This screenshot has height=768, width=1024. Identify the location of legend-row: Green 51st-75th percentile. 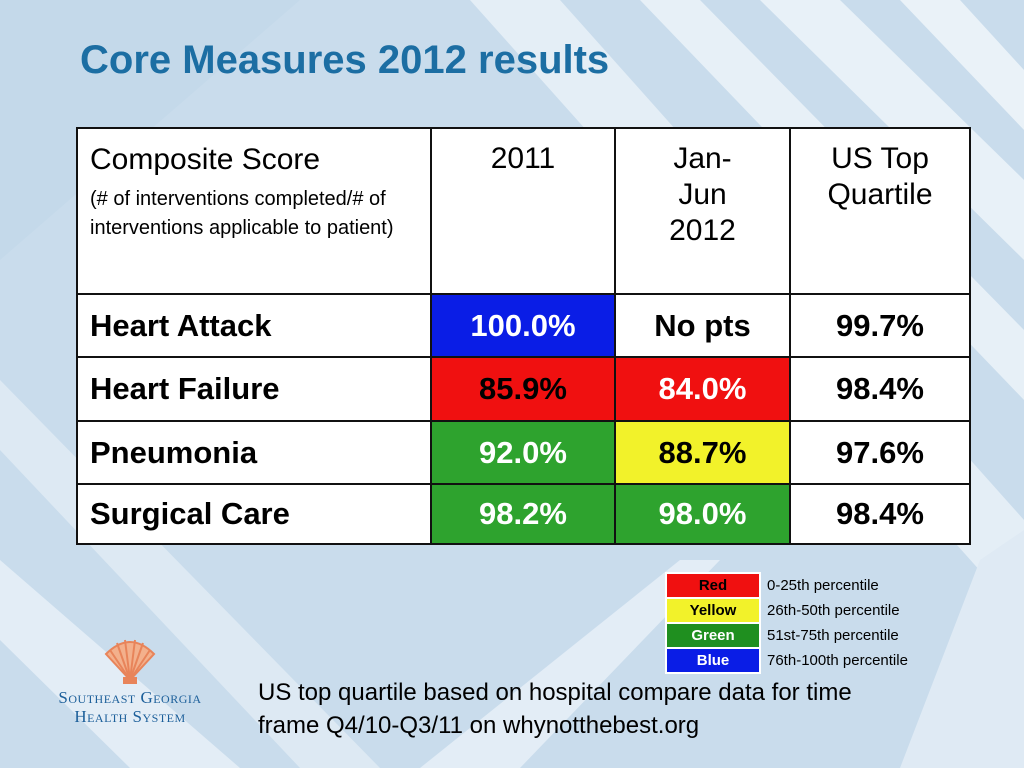
(810, 635).